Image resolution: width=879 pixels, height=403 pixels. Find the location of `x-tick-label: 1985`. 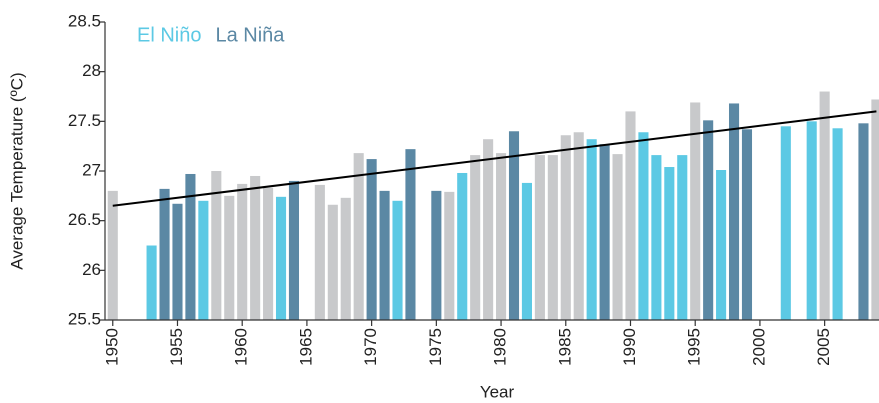

x-tick-label: 1985 is located at coordinates (564, 347).